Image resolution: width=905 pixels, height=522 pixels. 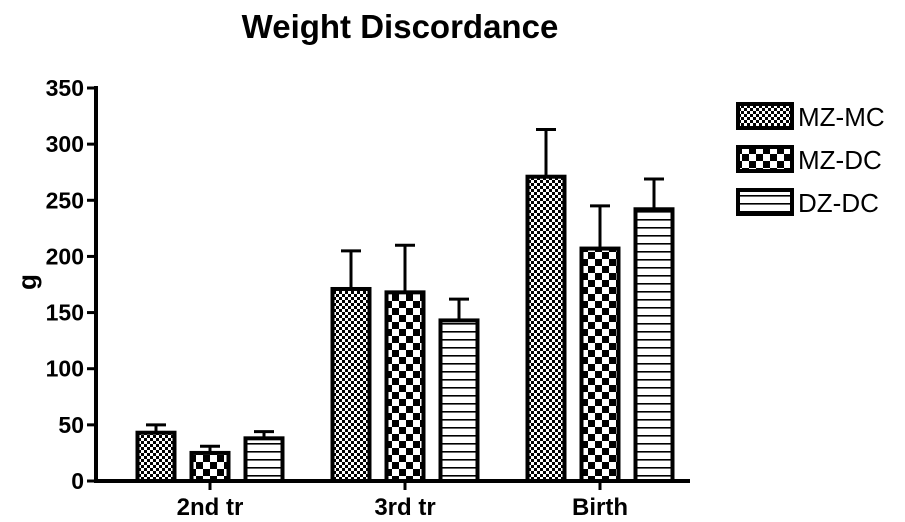 I want to click on y-tick-label: 300, so click(x=65, y=144).